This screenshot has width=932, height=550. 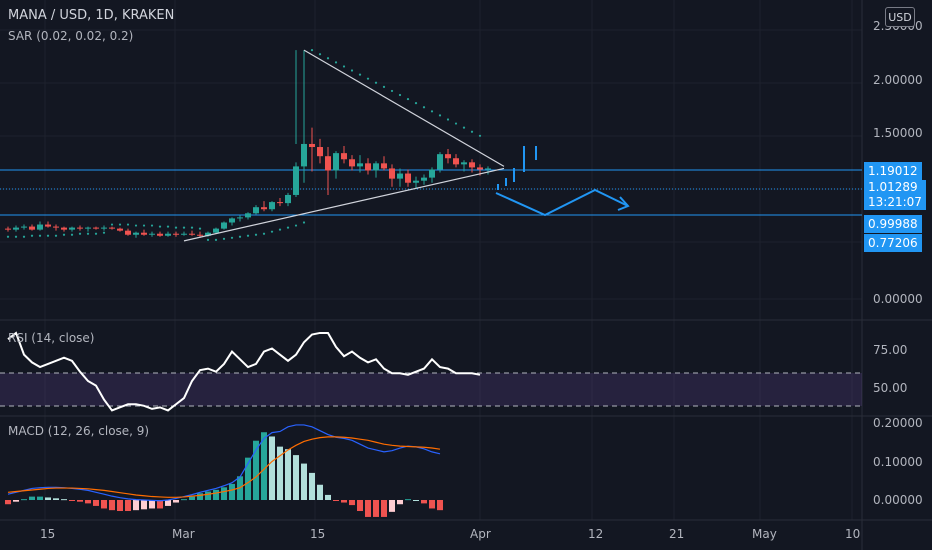 I want to click on macd-line, so click(x=224, y=463).